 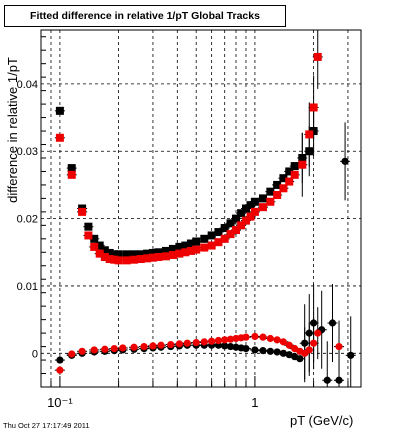 What do you see at coordinates (27, 152) in the screenshot?
I see `y-tick-label: 0.03` at bounding box center [27, 152].